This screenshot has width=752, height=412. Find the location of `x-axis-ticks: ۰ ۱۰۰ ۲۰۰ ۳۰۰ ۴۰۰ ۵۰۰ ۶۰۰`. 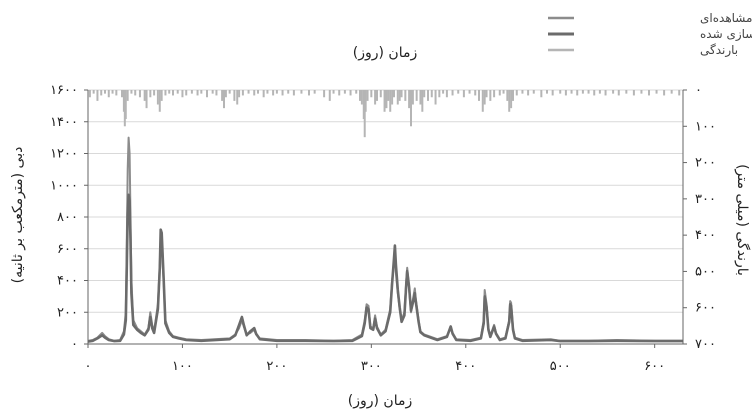

x-axis-ticks: ۰ ۱۰۰ ۲۰۰ ۳۰۰ ۴۰۰ ۵۰۰ ۶۰۰ is located at coordinates (375, 359).